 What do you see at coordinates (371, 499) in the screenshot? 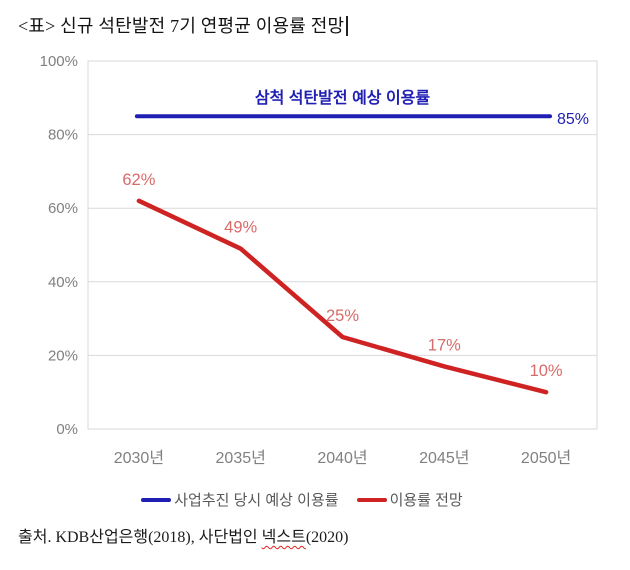
I see `red-line-swatch-icon` at bounding box center [371, 499].